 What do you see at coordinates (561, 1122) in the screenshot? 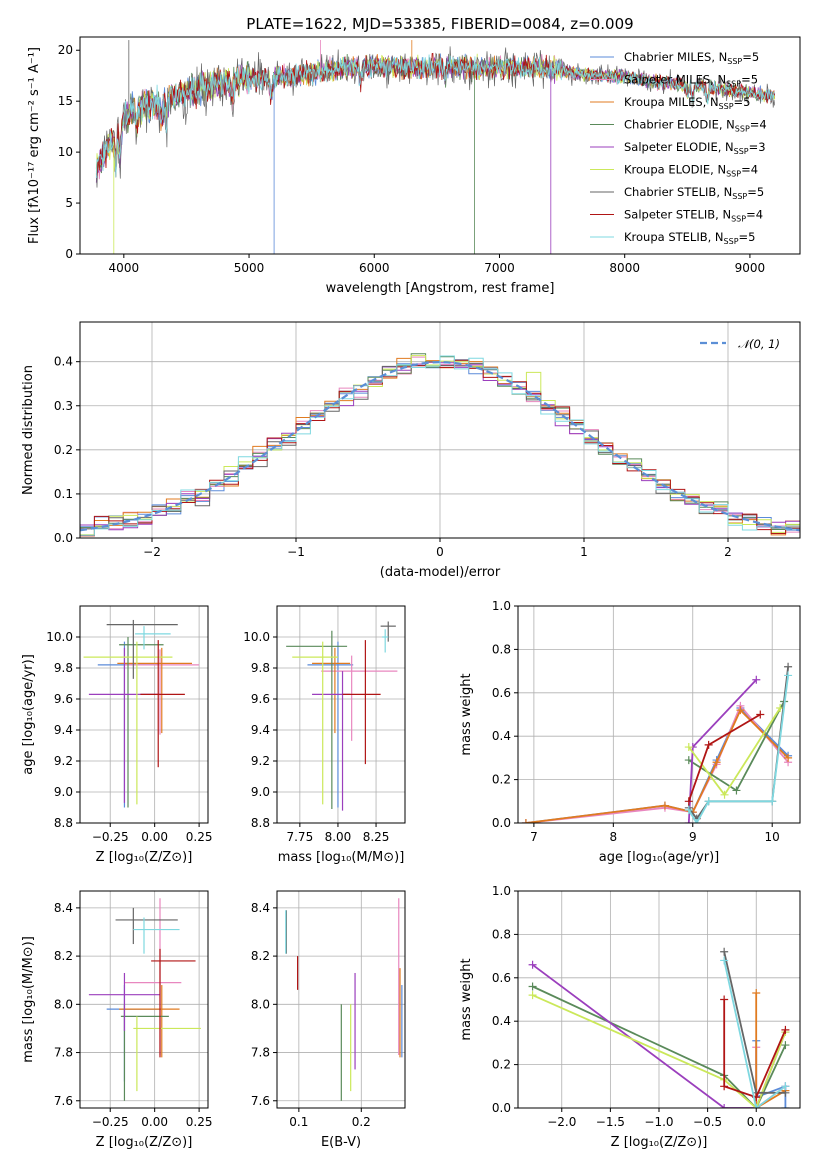
I see `x-tick-label: −2.0` at bounding box center [561, 1122].